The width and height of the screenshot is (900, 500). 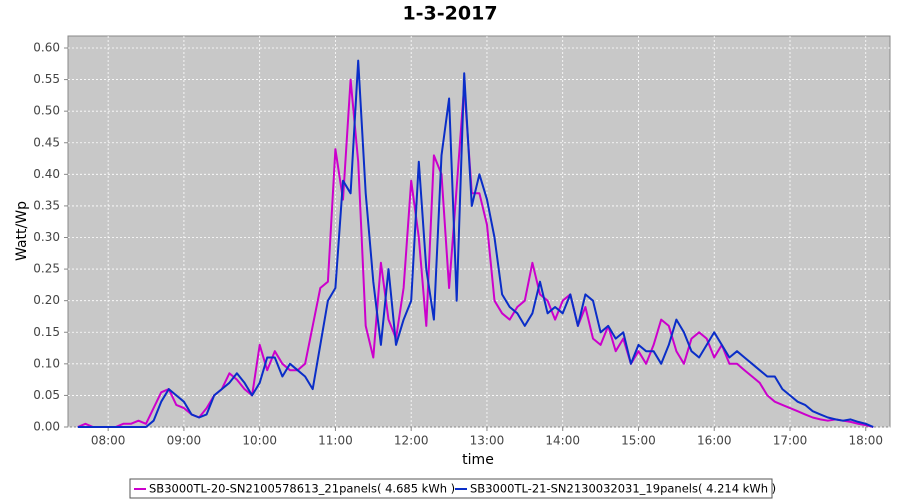 I want to click on y-tick-label: 0.15, so click(x=46, y=332).